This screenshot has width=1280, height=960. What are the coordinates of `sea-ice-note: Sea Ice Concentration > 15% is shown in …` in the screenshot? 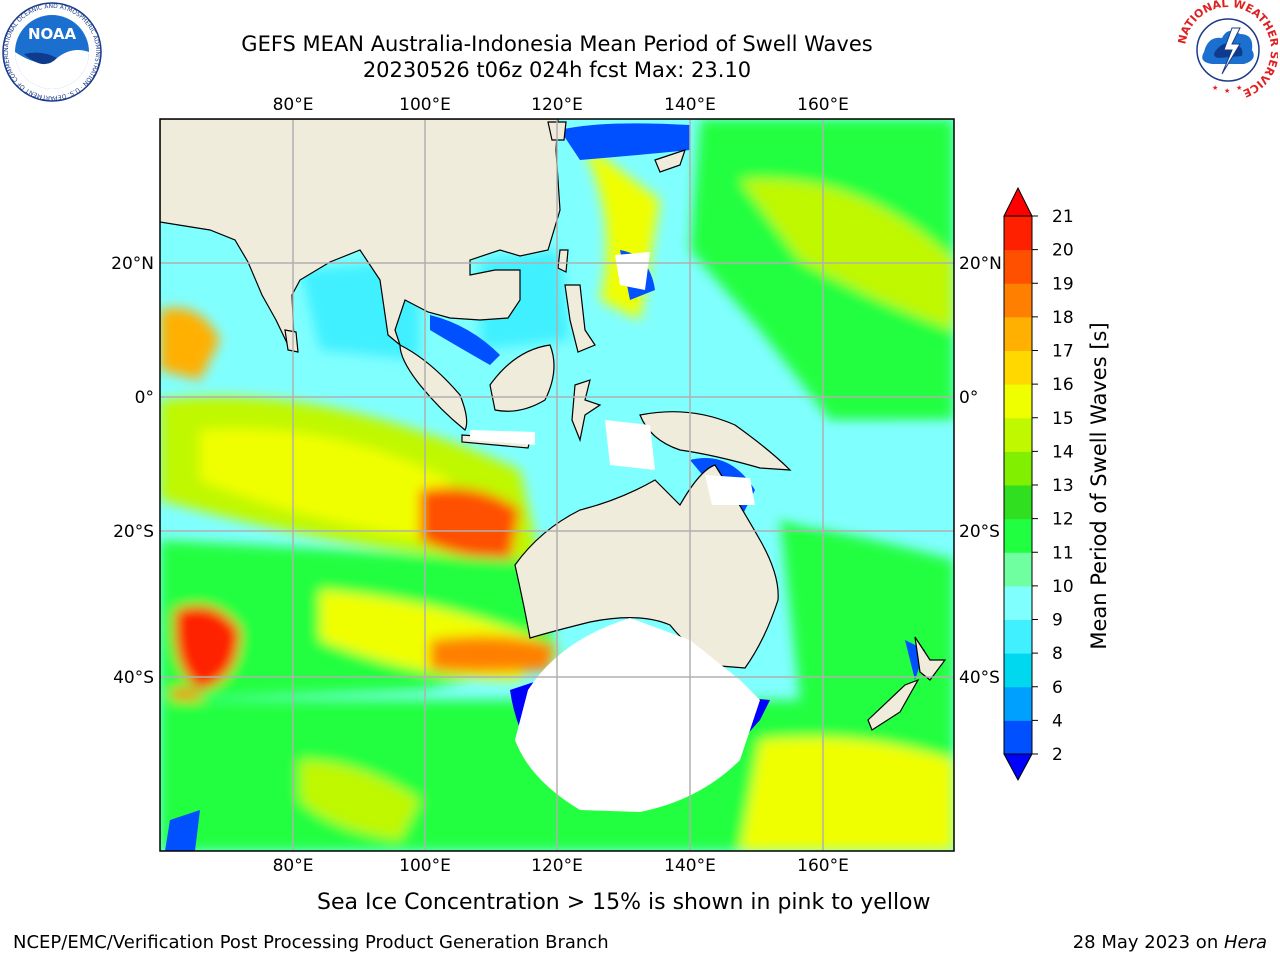 It's located at (624, 902).